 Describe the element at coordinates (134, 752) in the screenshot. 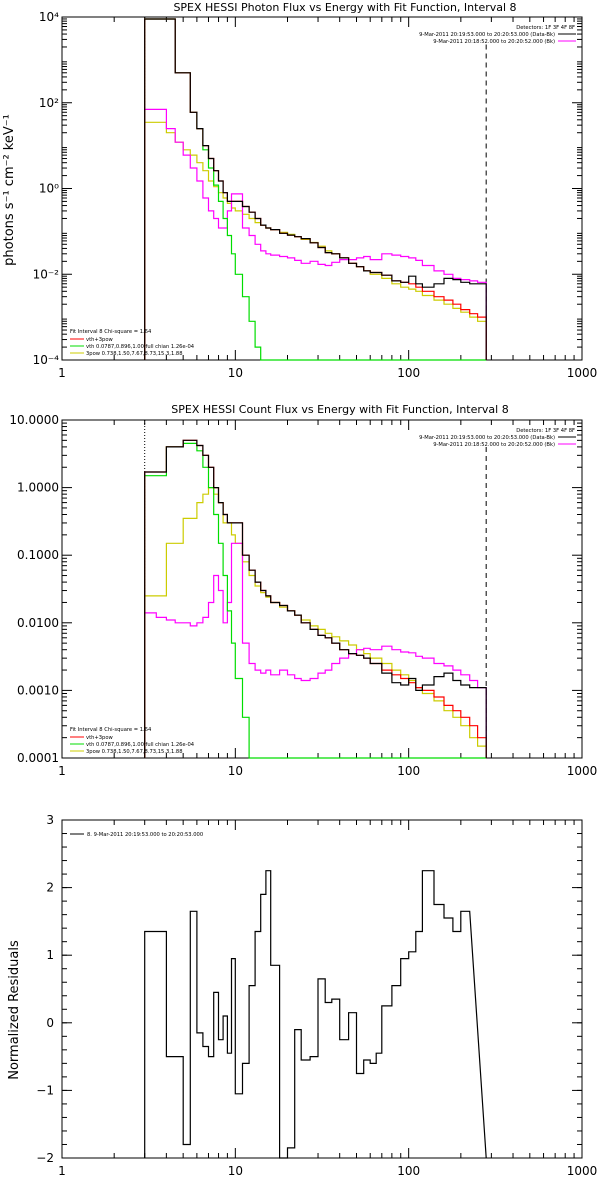

I see `legend-3pow-2: 3pow 0.738,1.50,7.67,8.73,15.3,1.88` at that location.